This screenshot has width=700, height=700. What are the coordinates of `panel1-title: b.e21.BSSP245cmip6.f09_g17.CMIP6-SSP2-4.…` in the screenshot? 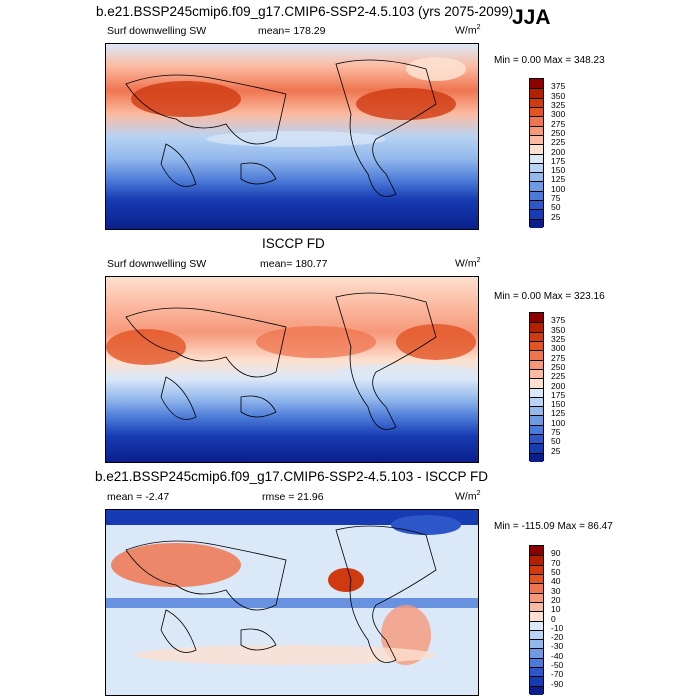 It's located at (305, 11).